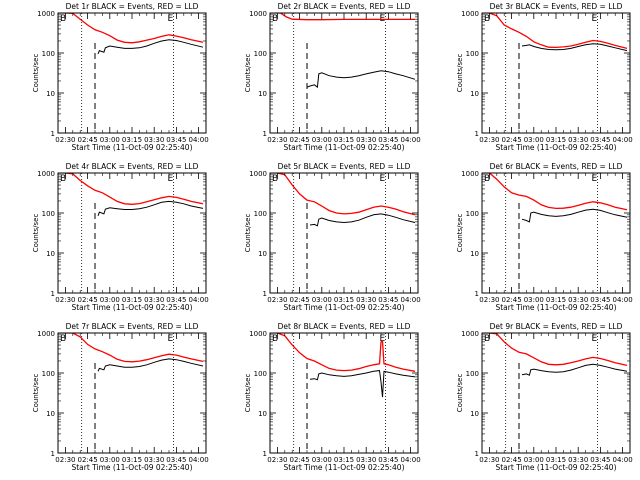  I want to click on panel-title: Det 8r BLACK = Events, RED = LLD, so click(344, 326).